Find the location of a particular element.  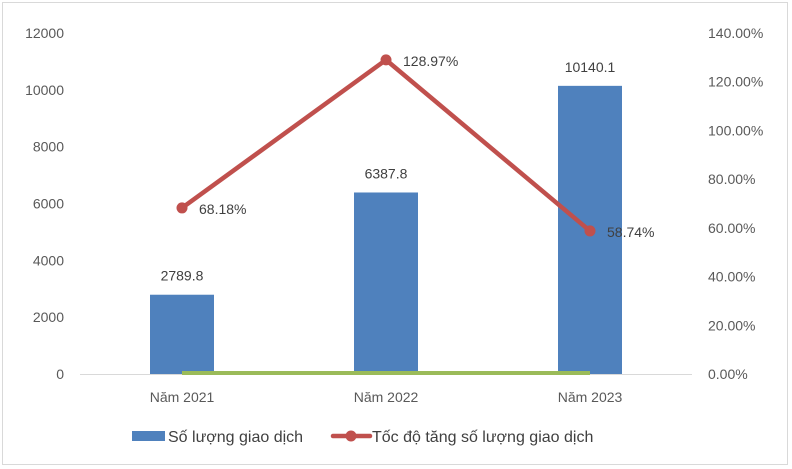

right-axis-tick-label: 0.00% is located at coordinates (728, 374).